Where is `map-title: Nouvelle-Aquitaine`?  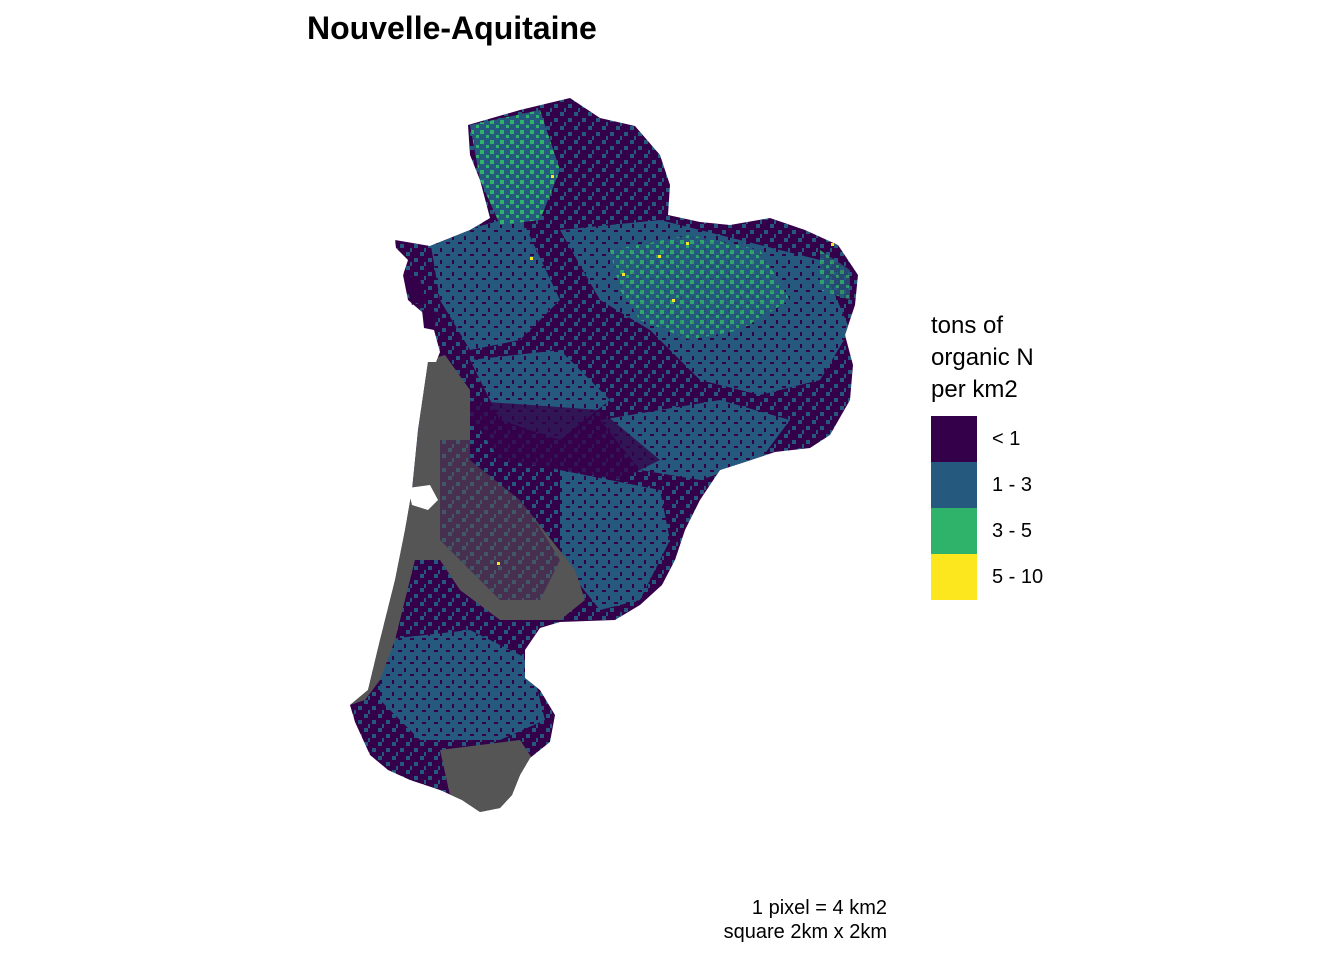
map-title: Nouvelle-Aquitaine is located at coordinates (452, 28).